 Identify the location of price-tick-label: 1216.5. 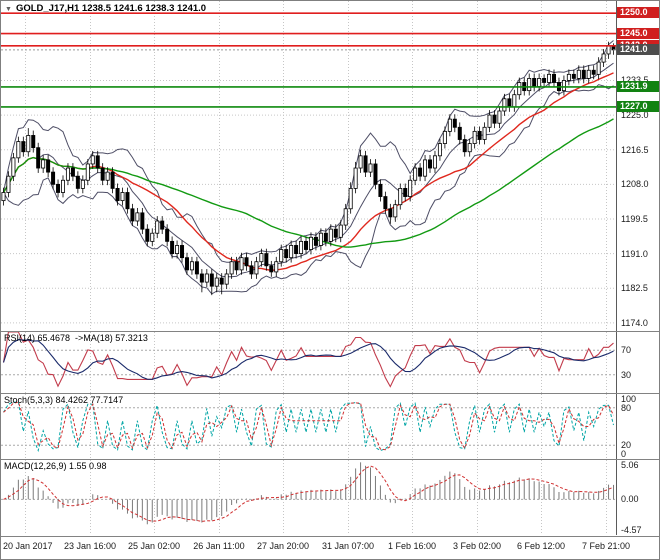
(635, 149).